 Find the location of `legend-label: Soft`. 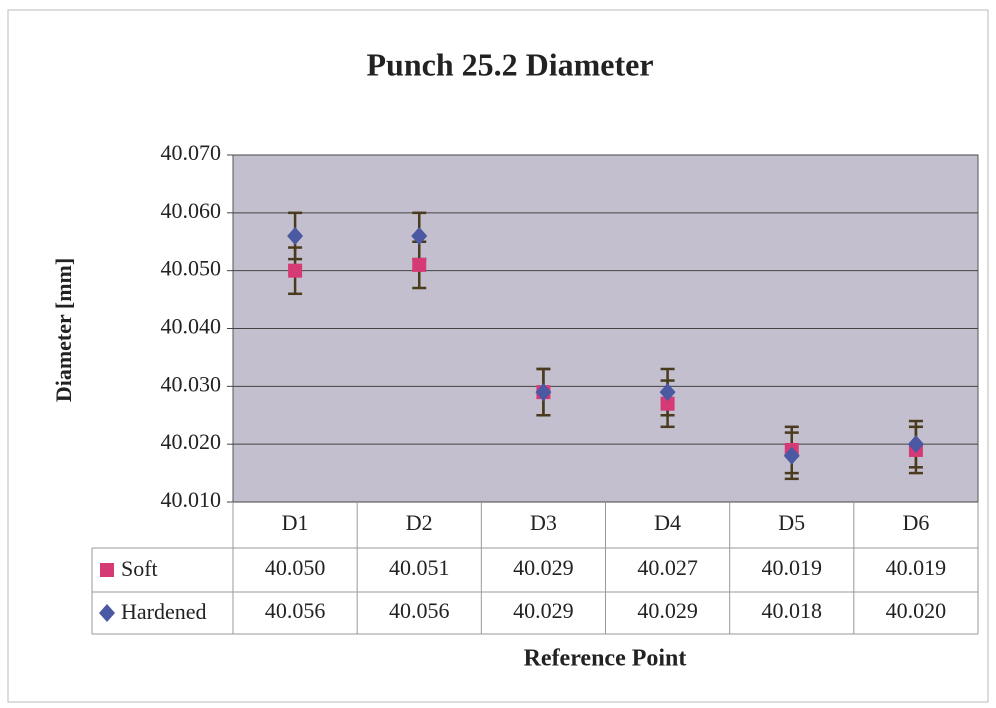

legend-label: Soft is located at coordinates (139, 568).